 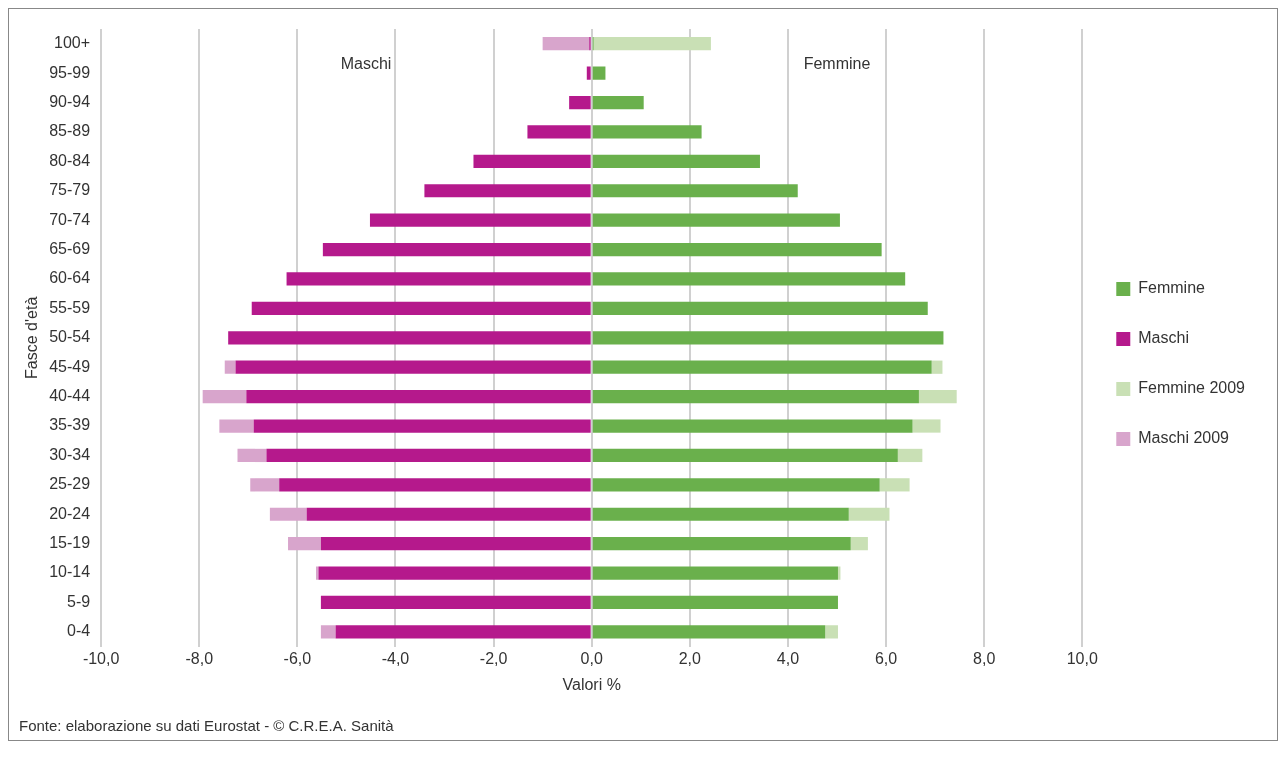 What do you see at coordinates (70, 307) in the screenshot?
I see `y-tick-label: 55-59` at bounding box center [70, 307].